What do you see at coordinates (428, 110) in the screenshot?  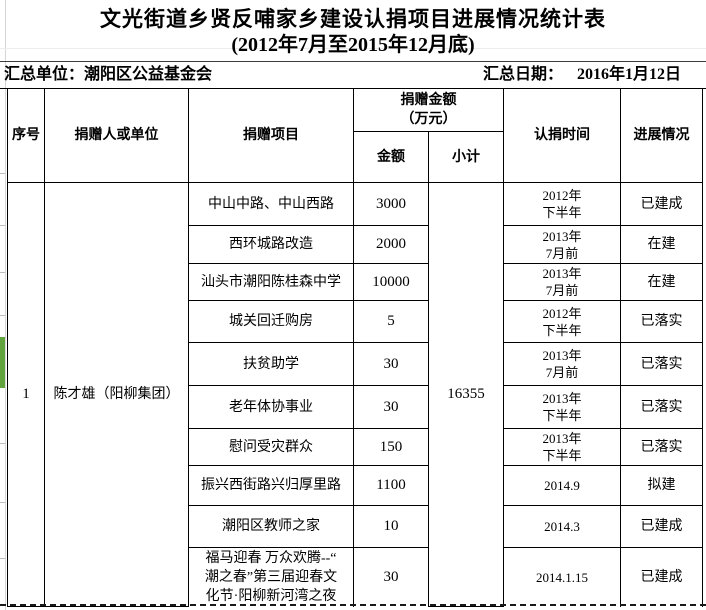 I see `header-amount-group: 捐赠金额 （万元）` at bounding box center [428, 110].